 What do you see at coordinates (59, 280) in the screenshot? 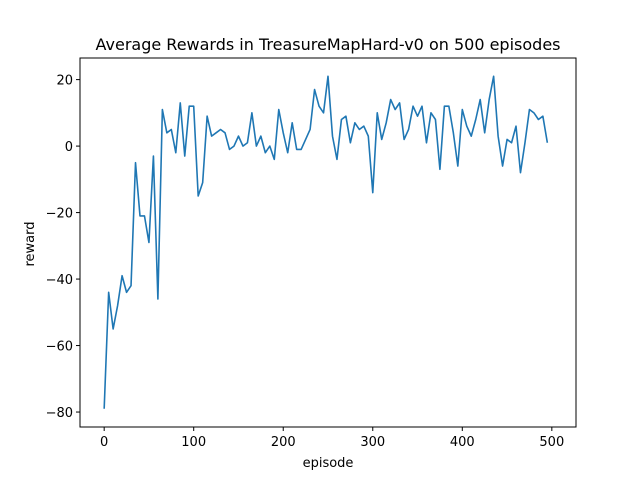
I see `y-tick-label: −40` at bounding box center [59, 280].